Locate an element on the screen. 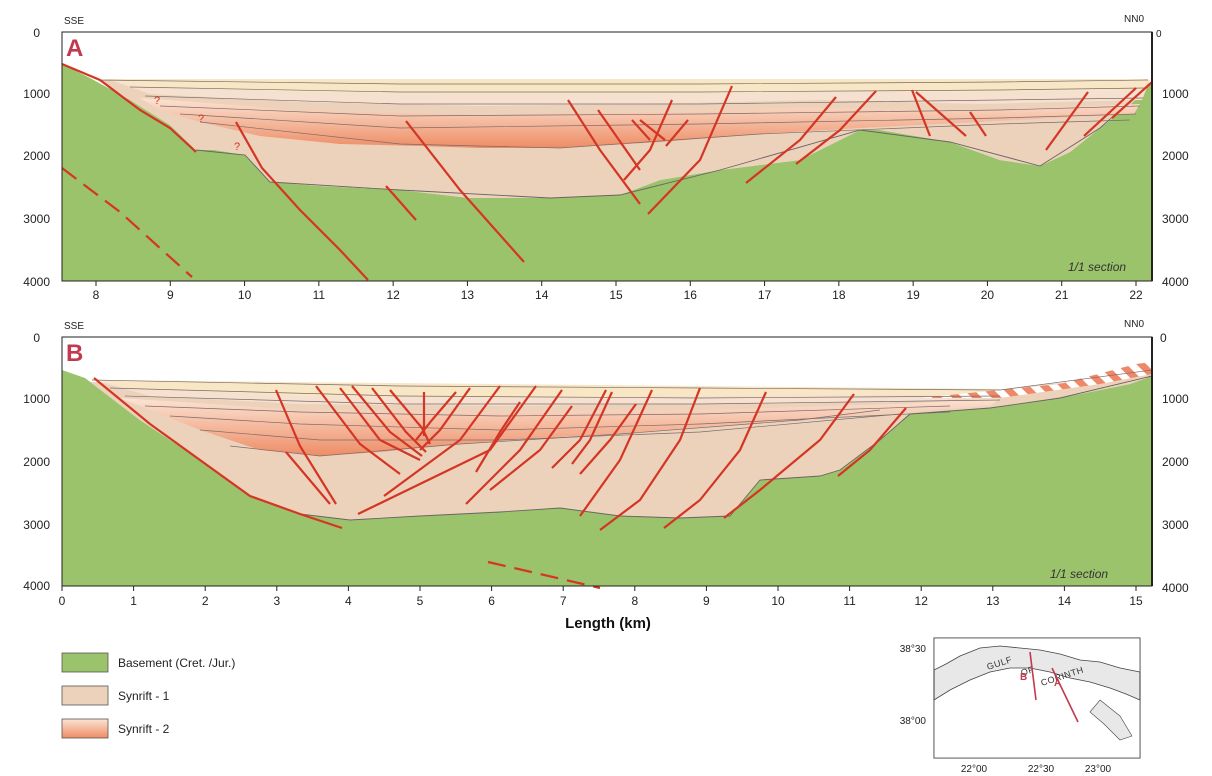 Image resolution: width=1212 pixels, height=776 pixels. section-a-query-2: ? is located at coordinates (201, 119).